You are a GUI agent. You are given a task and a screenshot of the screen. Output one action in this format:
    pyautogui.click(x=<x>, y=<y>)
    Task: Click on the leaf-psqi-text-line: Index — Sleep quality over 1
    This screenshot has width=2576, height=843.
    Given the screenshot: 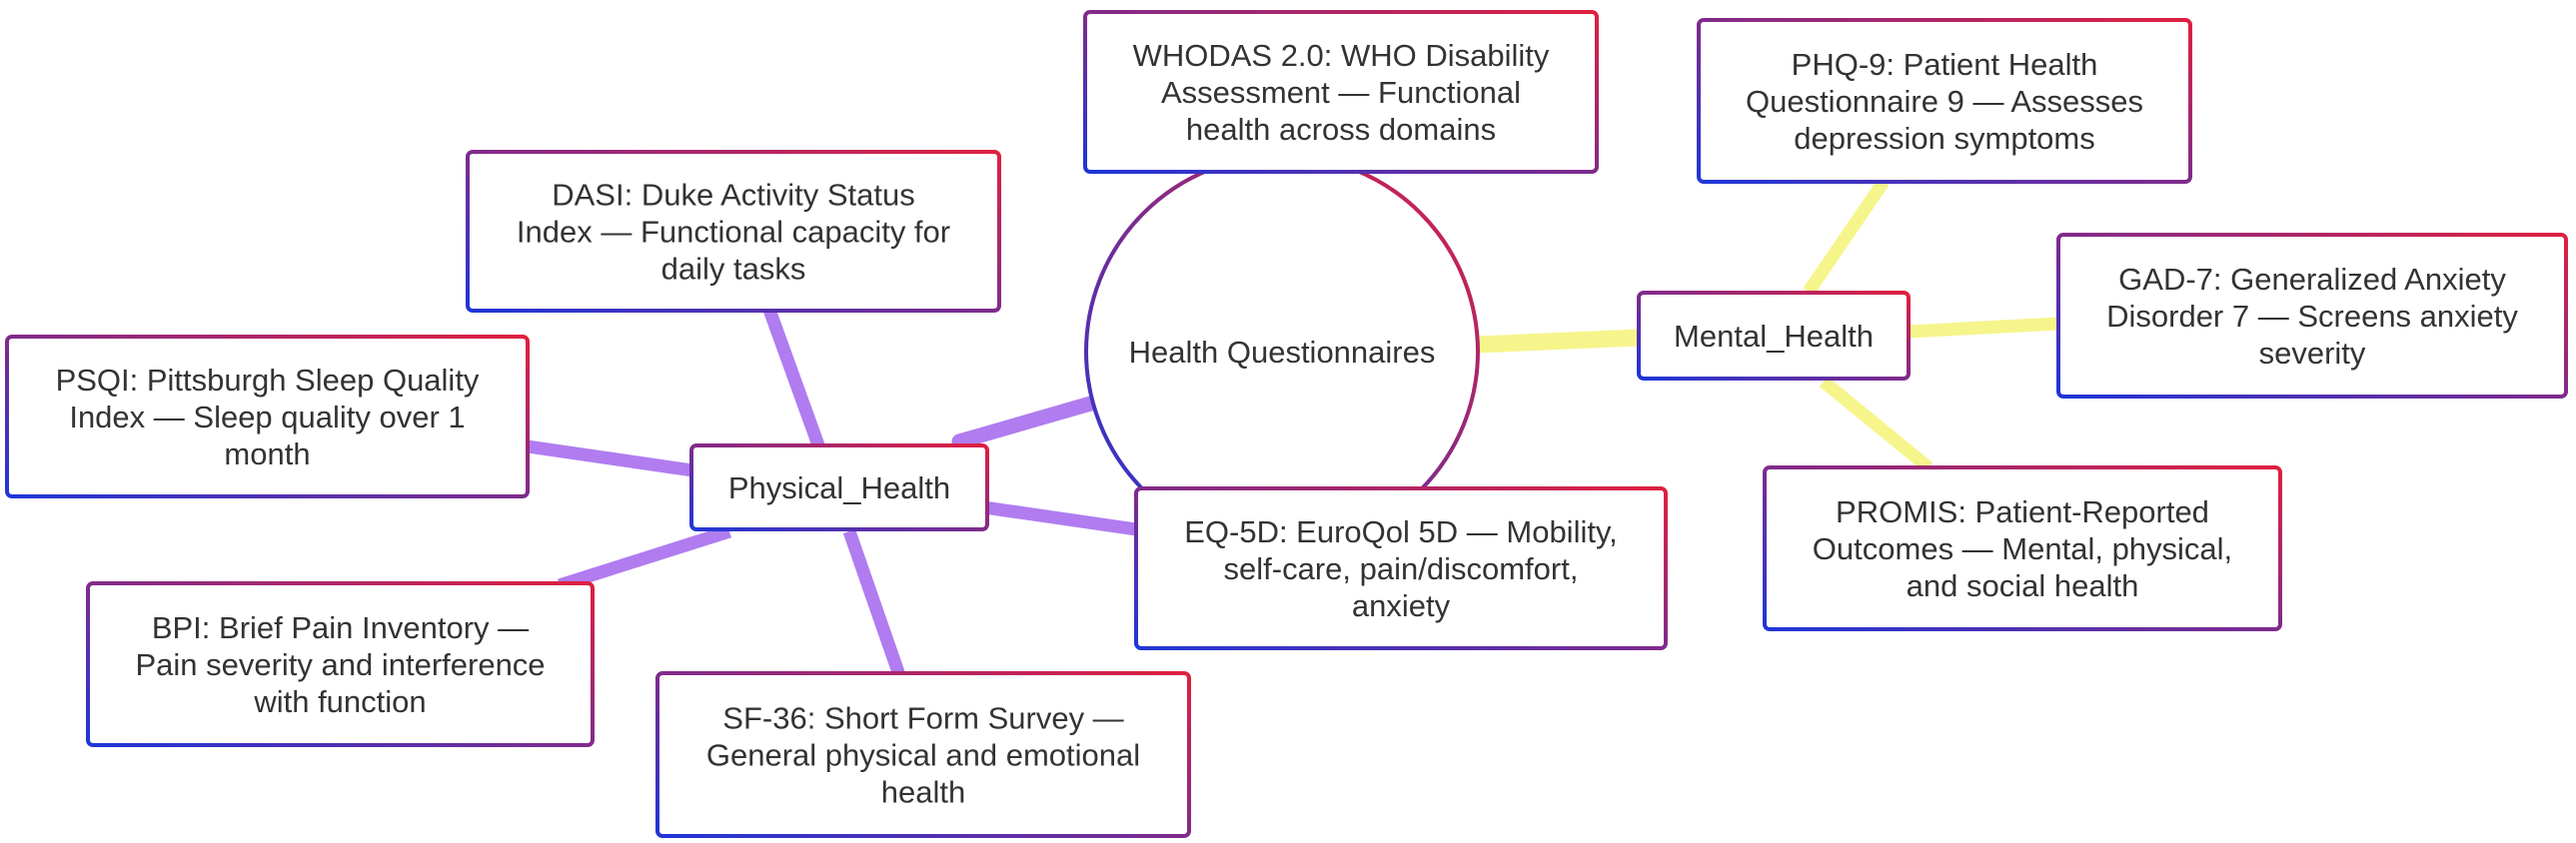 What is the action you would take?
    pyautogui.click(x=267, y=417)
    